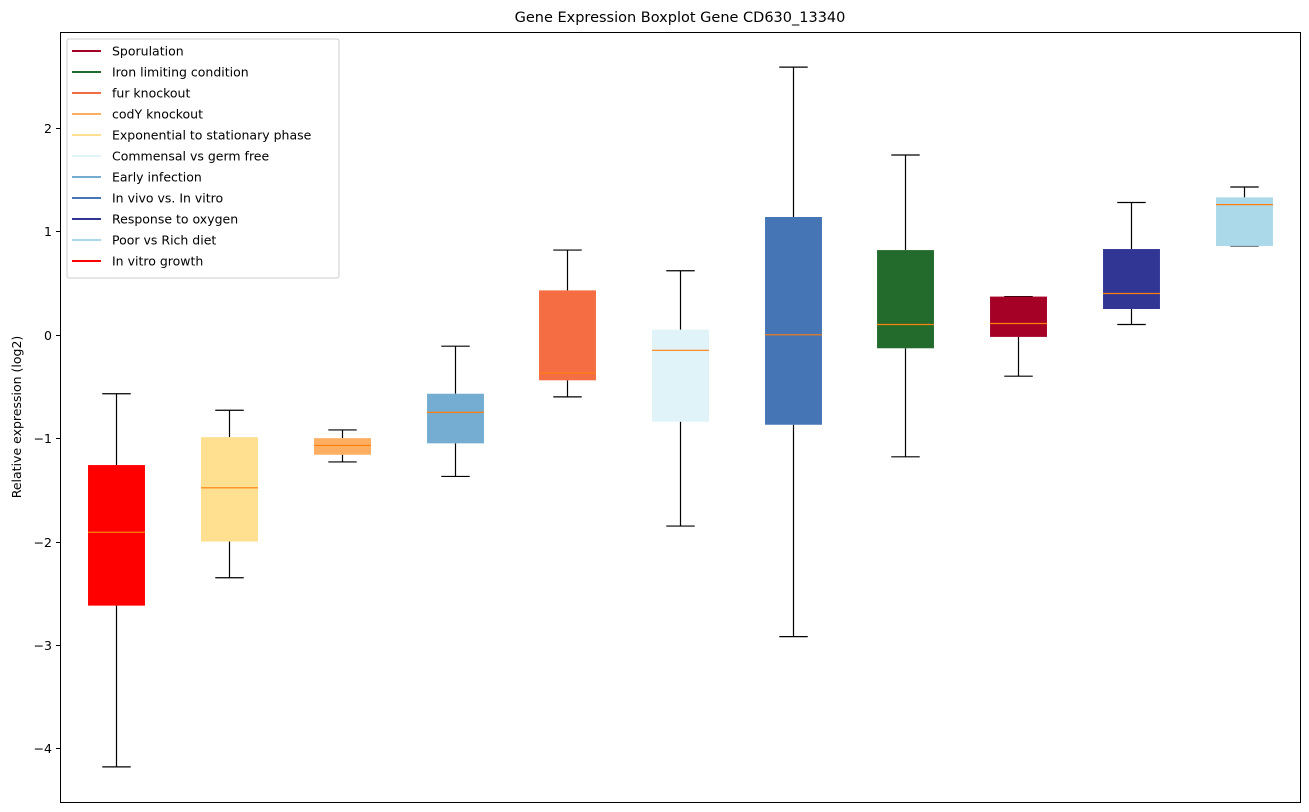 The image size is (1309, 812). I want to click on legend-label: Sporulation, so click(148, 51).